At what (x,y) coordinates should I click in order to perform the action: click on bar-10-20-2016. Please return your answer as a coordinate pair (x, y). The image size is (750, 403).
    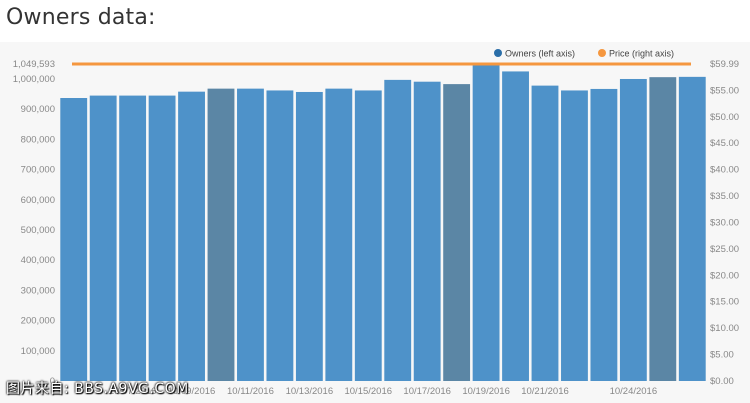
    Looking at the image, I should click on (515, 226).